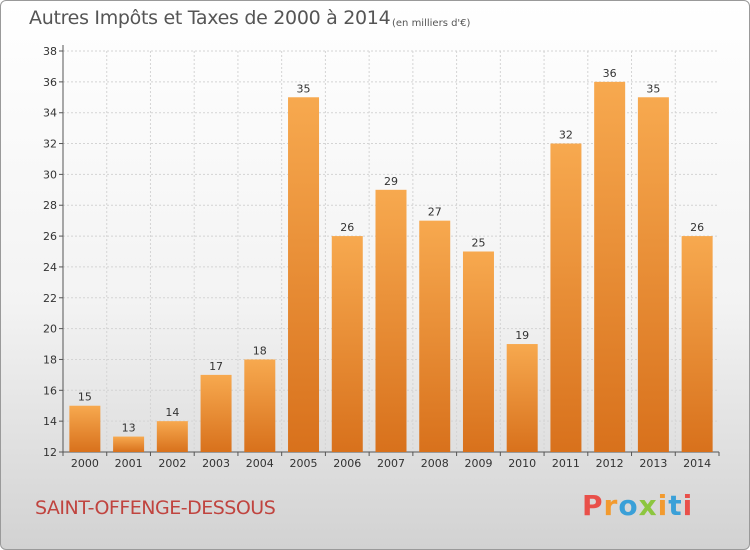 The image size is (750, 550). What do you see at coordinates (653, 463) in the screenshot?
I see `x-tick-label: 2013` at bounding box center [653, 463].